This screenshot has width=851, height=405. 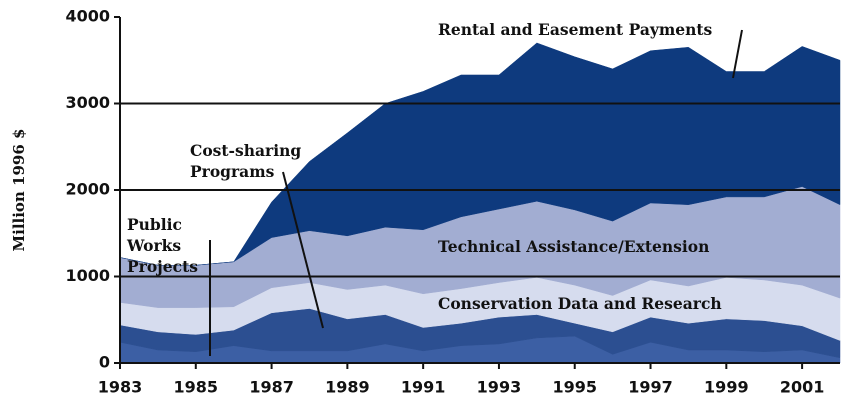 What do you see at coordinates (87, 16) in the screenshot?
I see `y-tick-label: 4000` at bounding box center [87, 16].